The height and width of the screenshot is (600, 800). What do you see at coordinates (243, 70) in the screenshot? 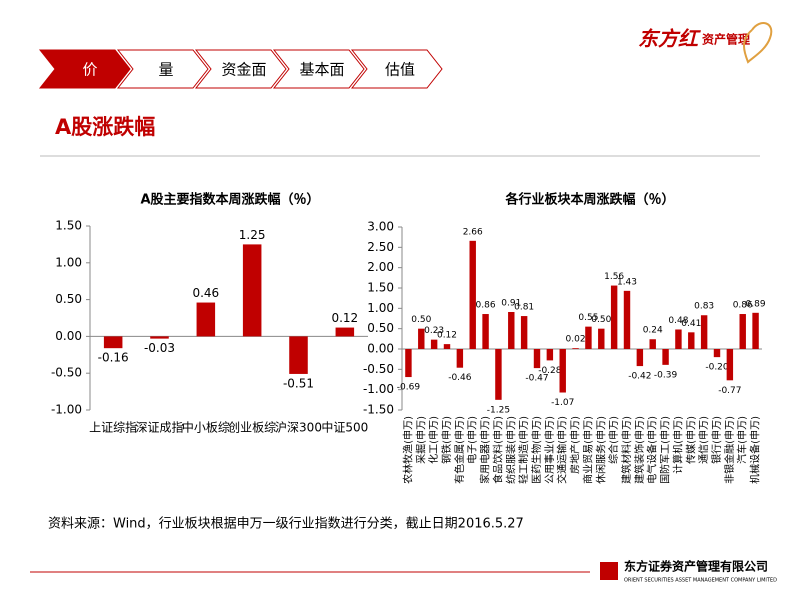
I see `tab-label: 资金面` at bounding box center [243, 70].